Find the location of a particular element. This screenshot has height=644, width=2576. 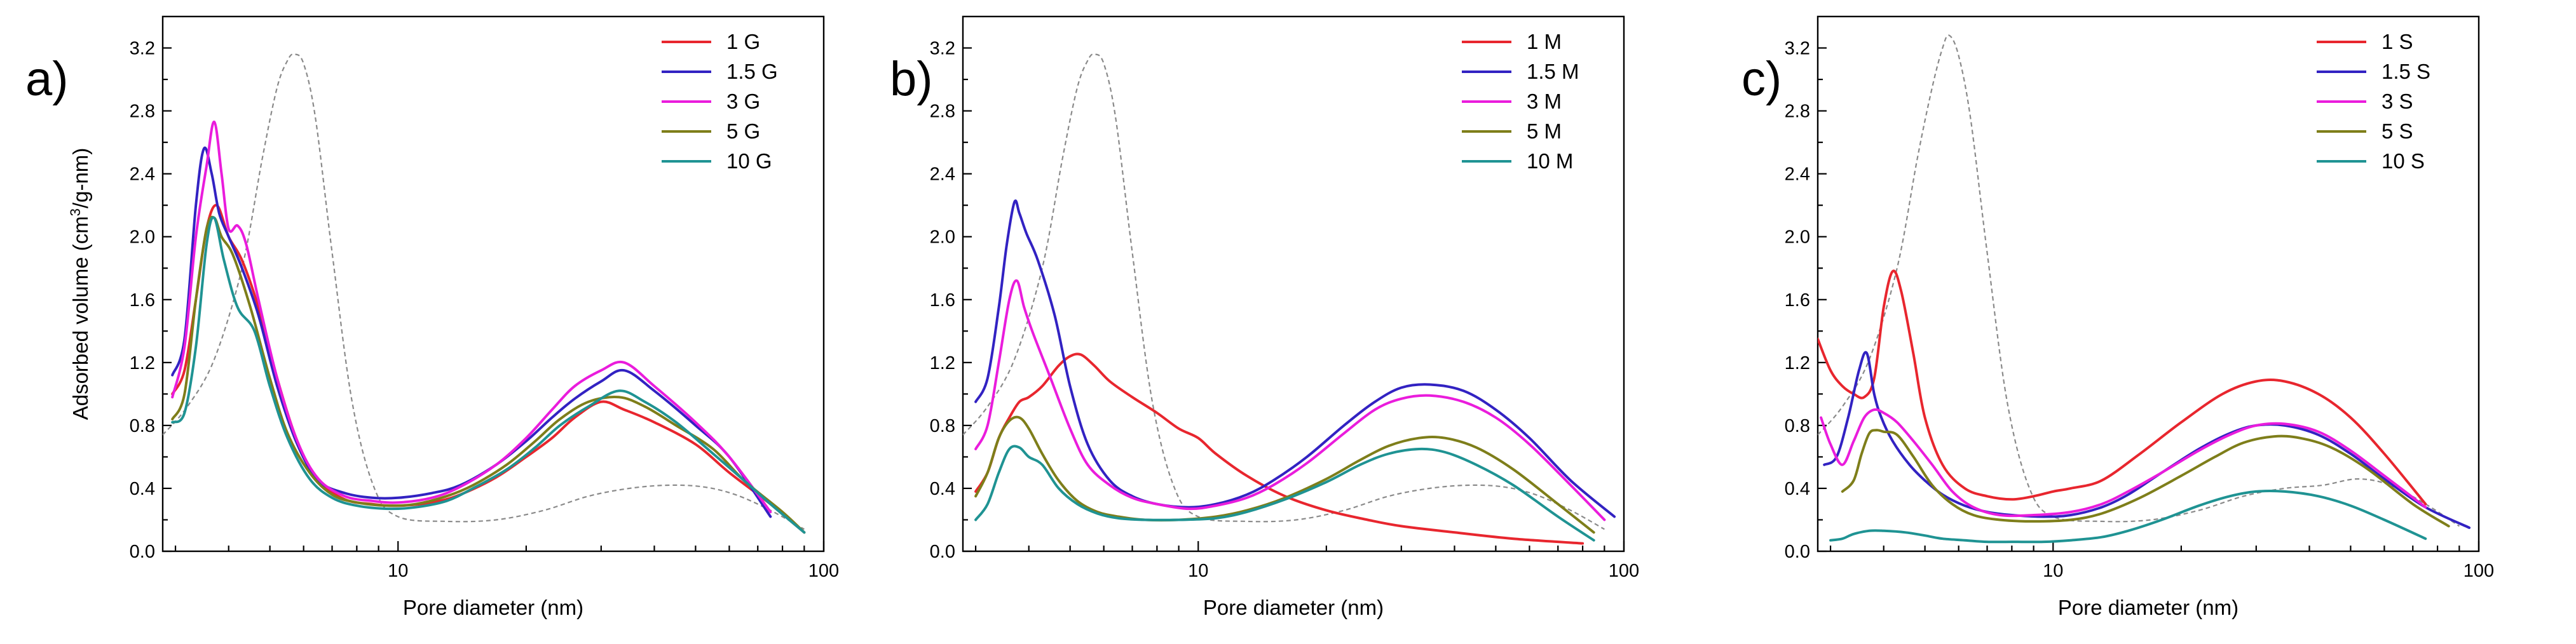

panel-label: c) is located at coordinates (1761, 79).